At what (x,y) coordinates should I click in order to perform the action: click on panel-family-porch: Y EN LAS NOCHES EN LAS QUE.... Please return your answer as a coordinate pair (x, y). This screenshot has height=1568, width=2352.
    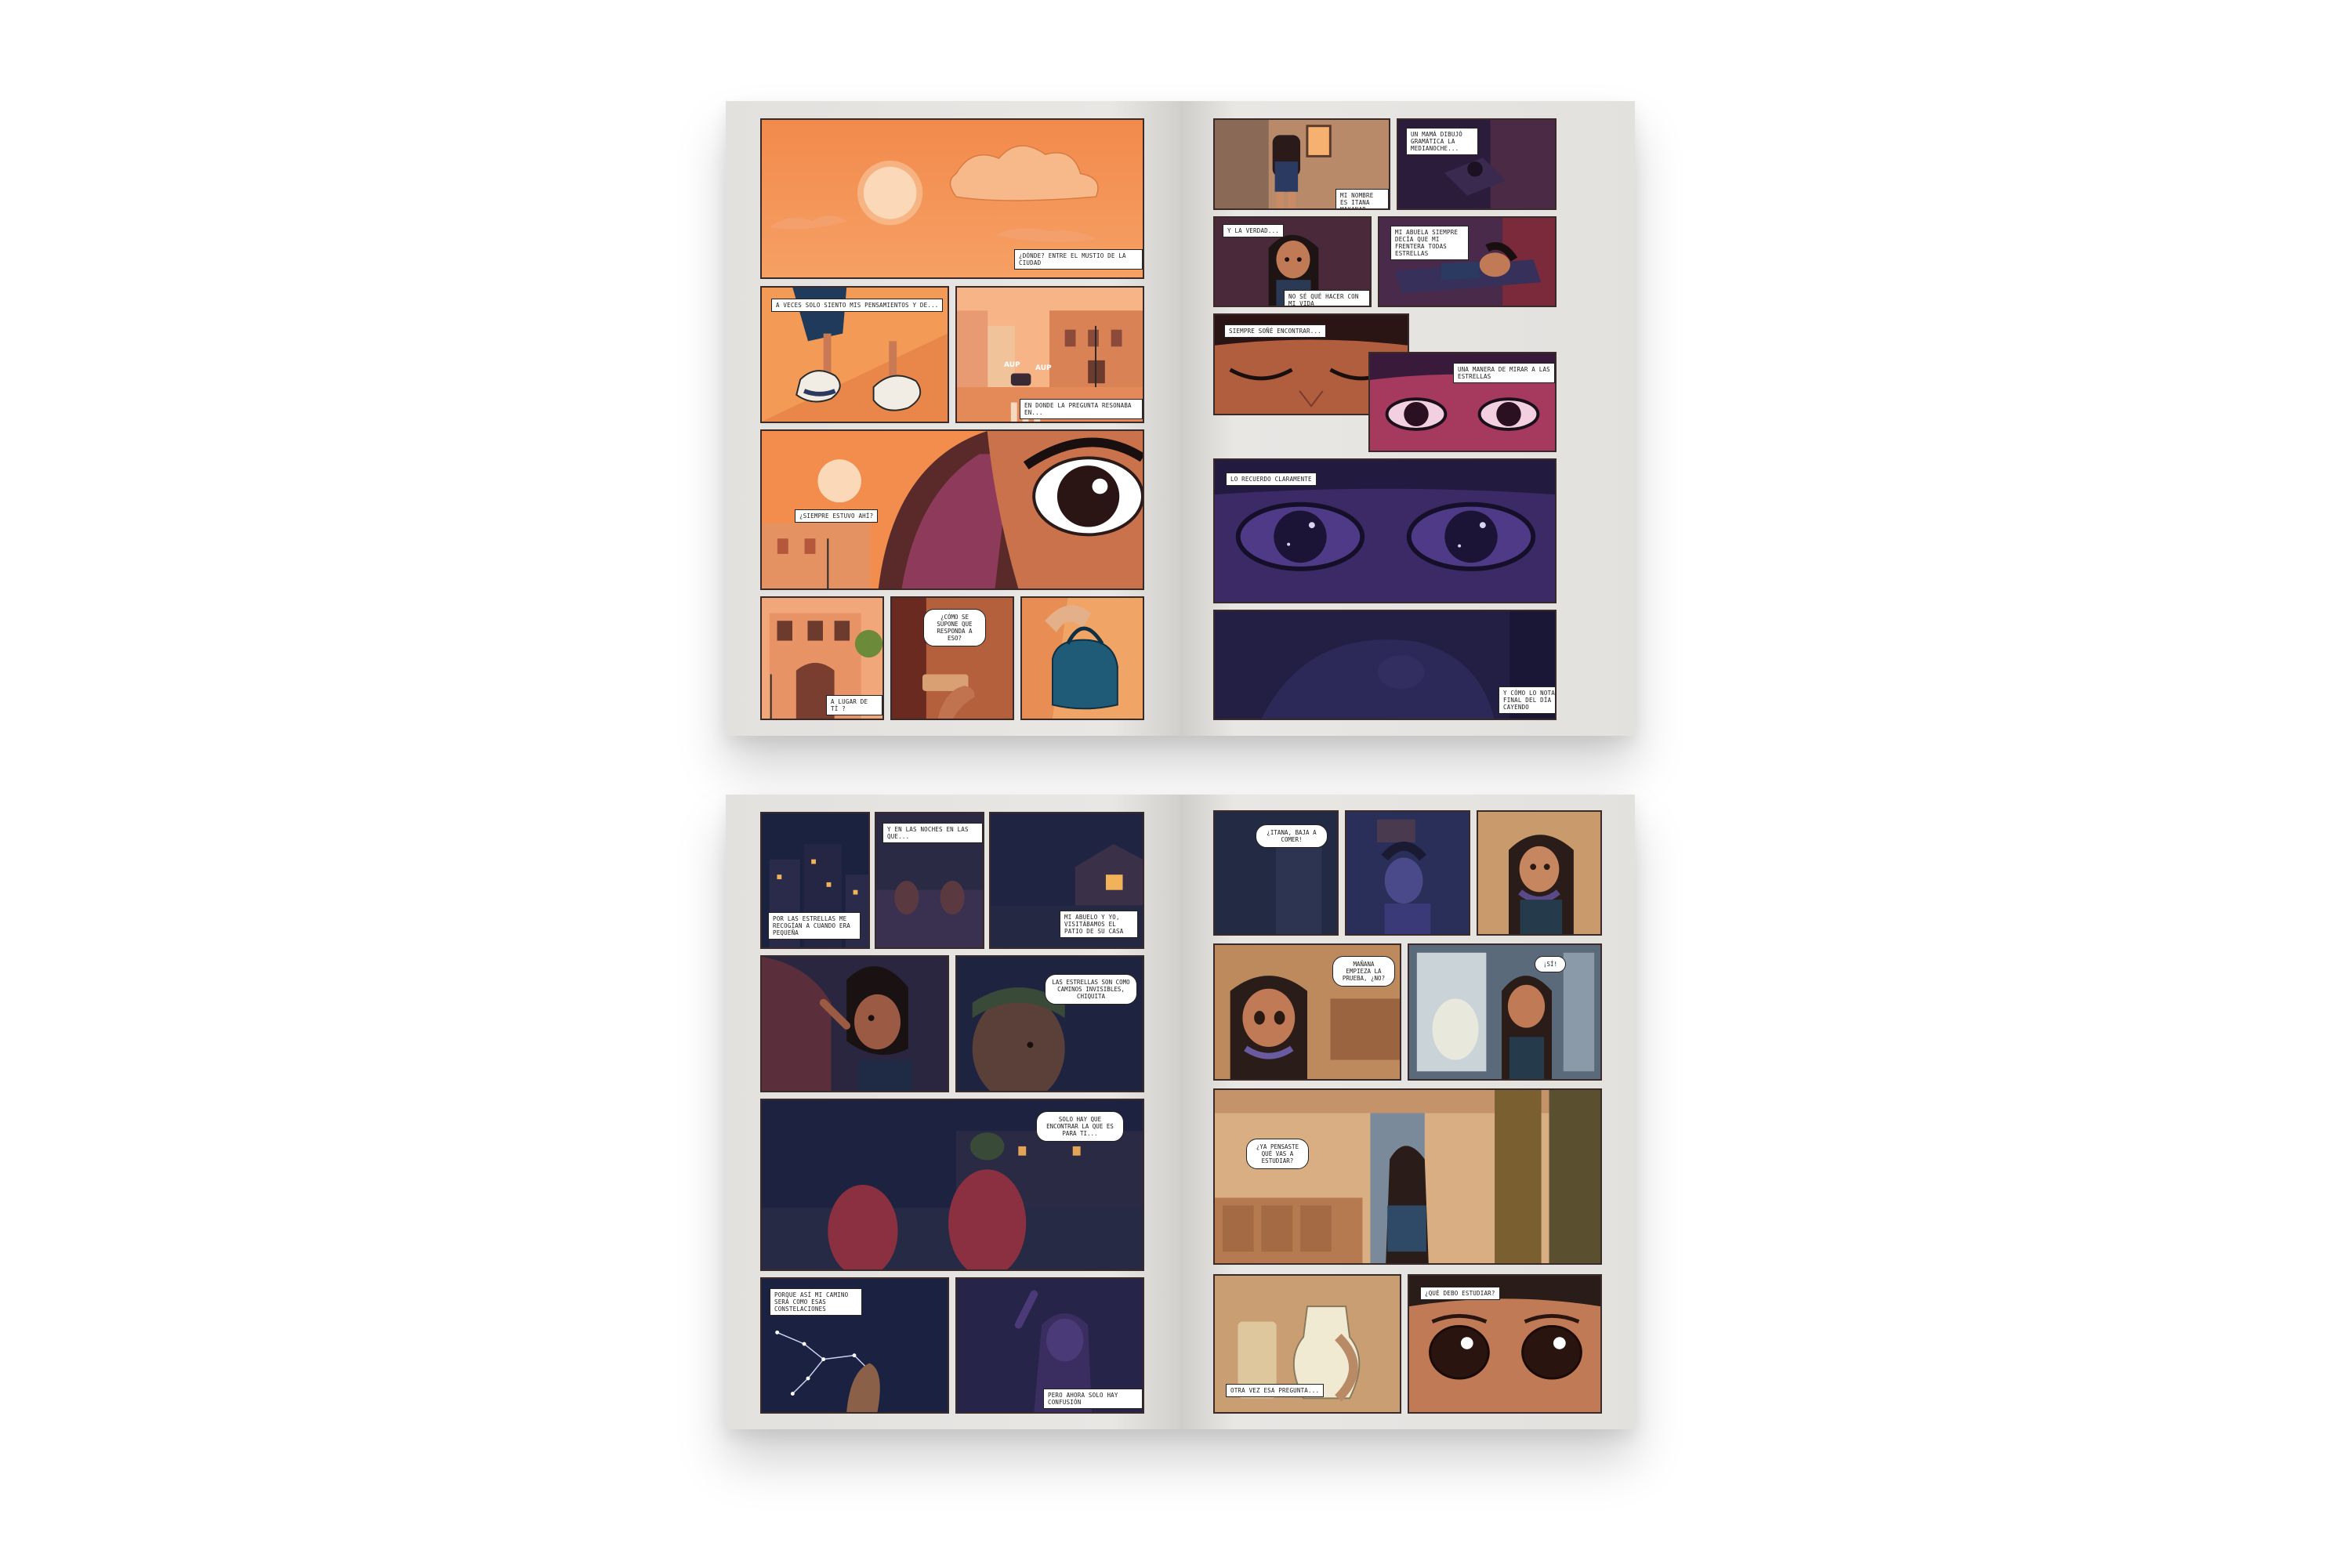
    Looking at the image, I should click on (930, 881).